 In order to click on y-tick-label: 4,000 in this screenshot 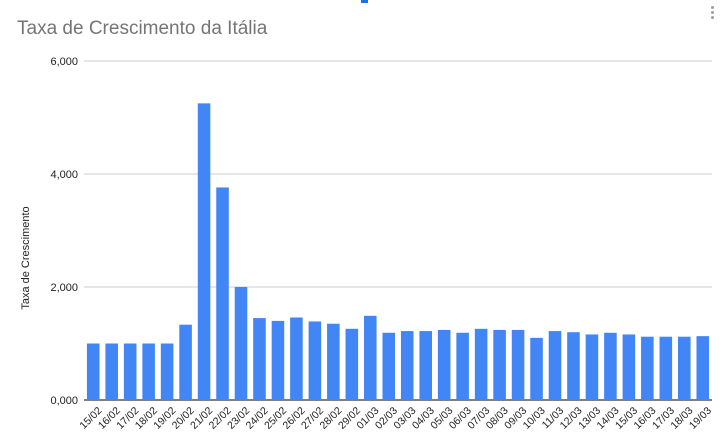, I will do `click(64, 175)`.